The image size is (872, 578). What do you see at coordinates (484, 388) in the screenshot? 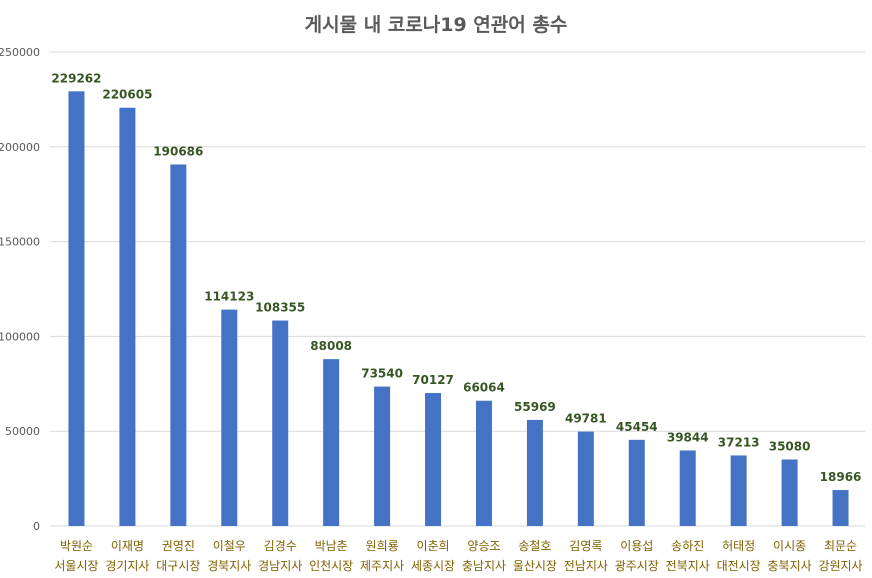
I see `data-label: 66064` at bounding box center [484, 388].